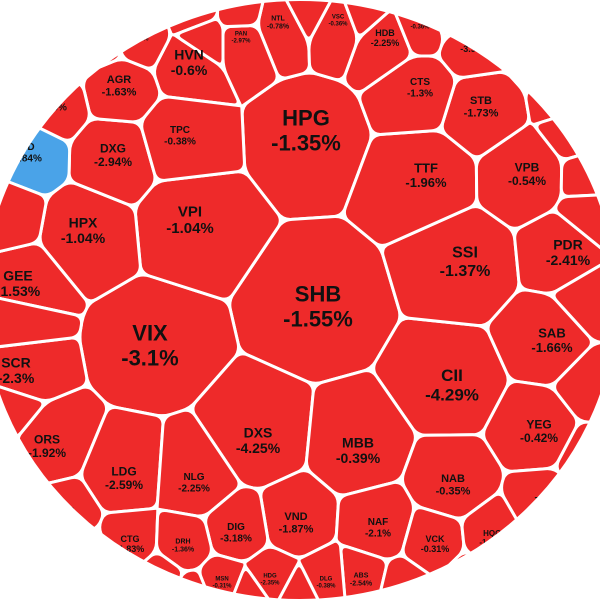 This screenshot has width=600, height=600. Describe the element at coordinates (544, 45) in the screenshot. I see `ticker-symbol: LCG` at that location.